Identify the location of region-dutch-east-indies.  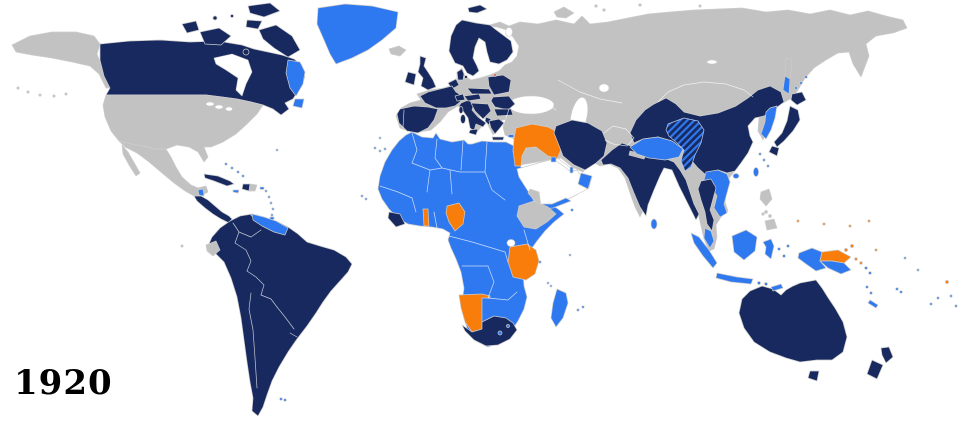
(740, 260).